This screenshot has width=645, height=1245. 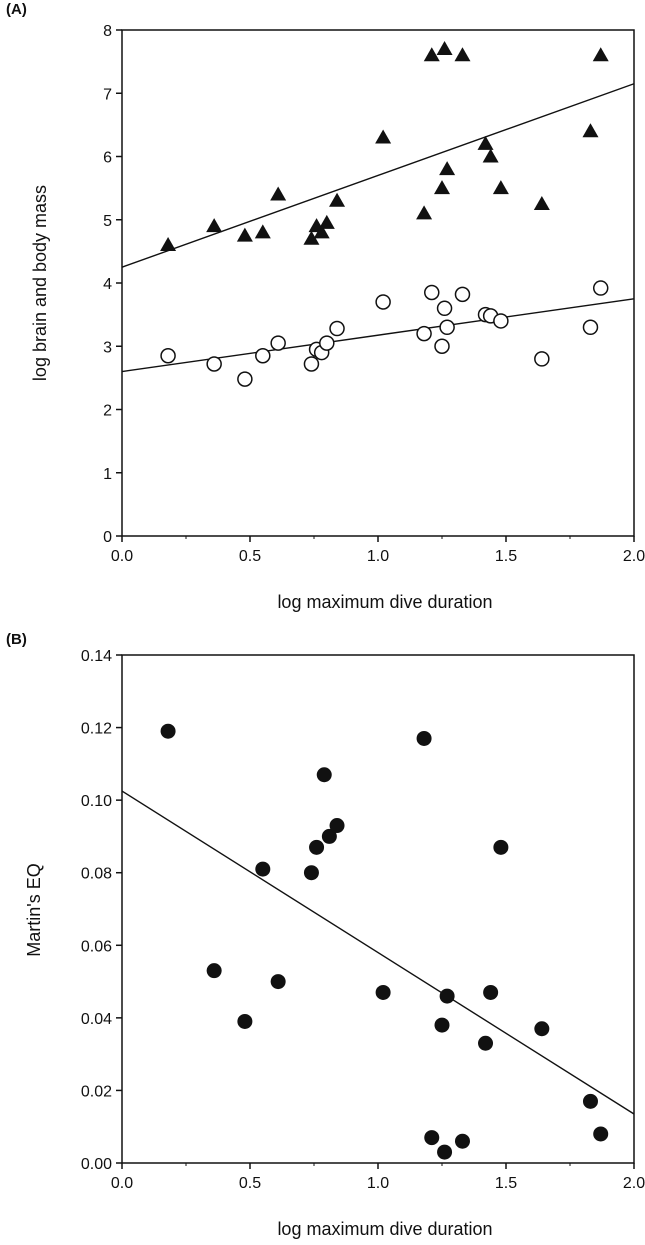 I want to click on panel-b-label: (B), so click(x=16, y=639).